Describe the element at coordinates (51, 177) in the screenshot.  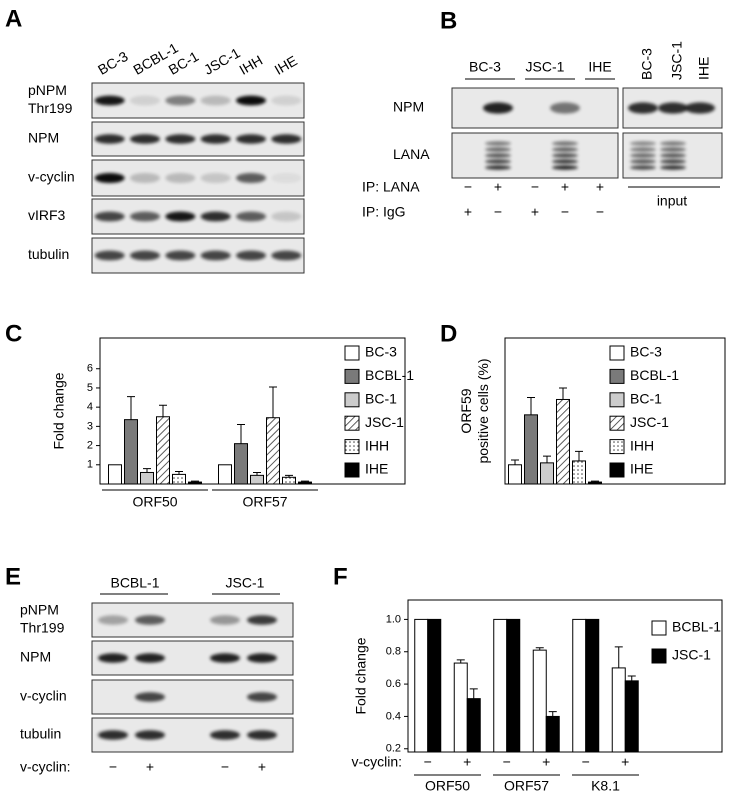
I see `row-label: v-cyclin` at that location.